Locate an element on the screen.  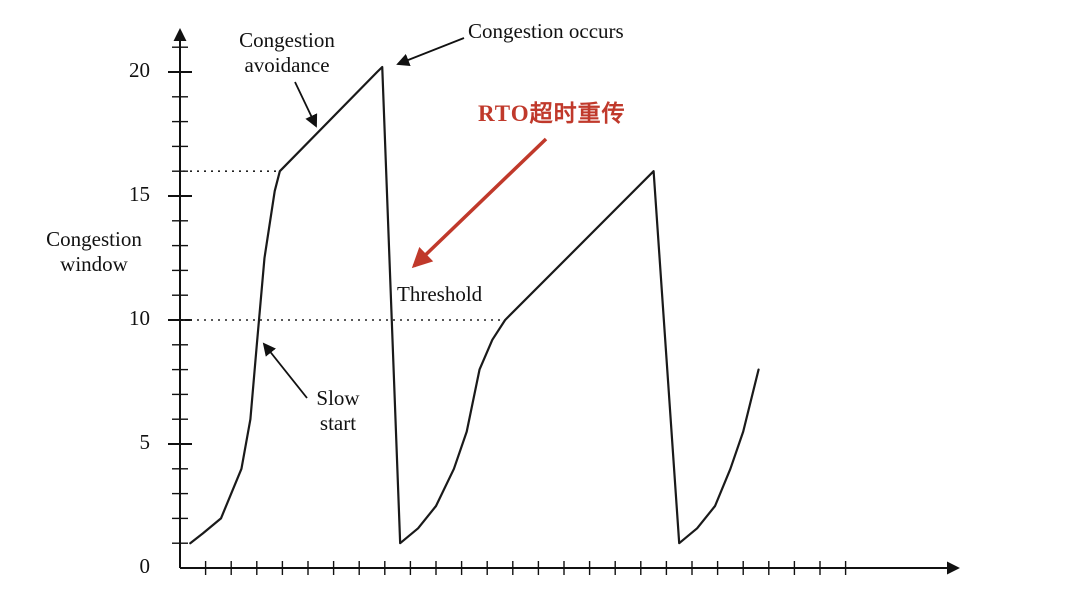
y-axis-tick-label: 10 is located at coordinates (139, 318).